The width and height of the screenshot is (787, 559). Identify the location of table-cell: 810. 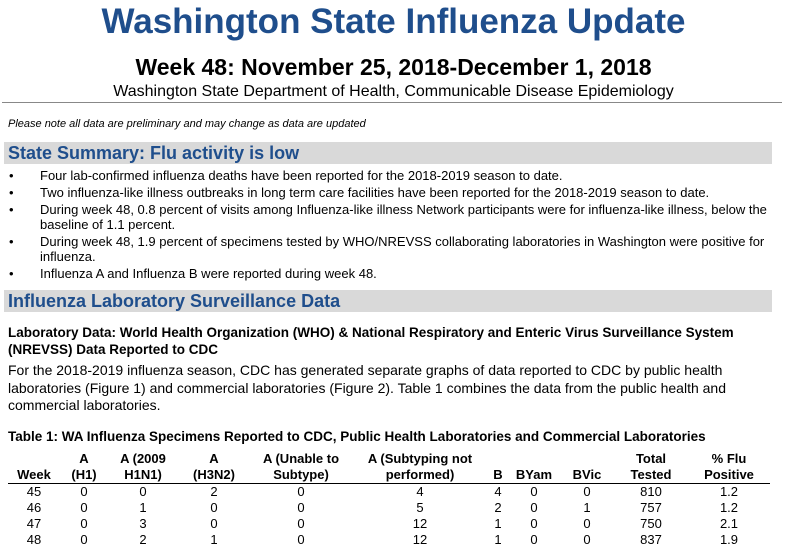
(651, 491).